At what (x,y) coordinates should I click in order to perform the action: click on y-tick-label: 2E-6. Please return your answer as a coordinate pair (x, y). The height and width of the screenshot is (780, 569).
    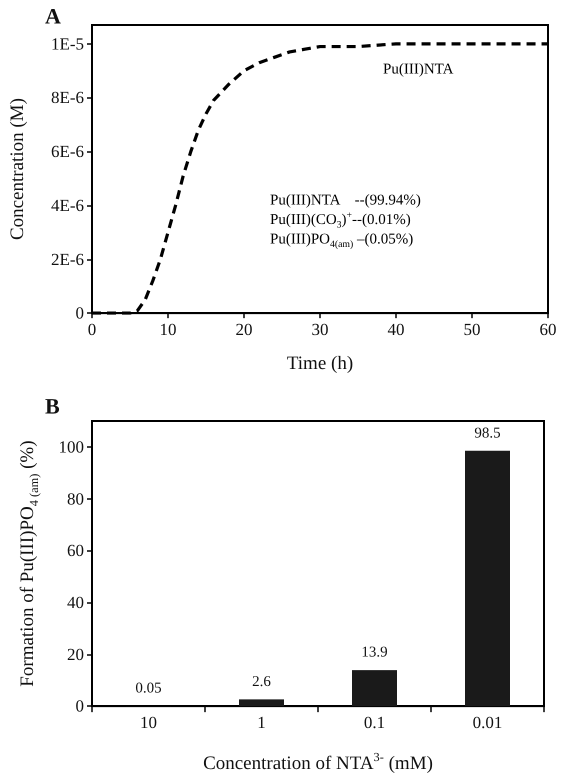
    Looking at the image, I should click on (67, 259).